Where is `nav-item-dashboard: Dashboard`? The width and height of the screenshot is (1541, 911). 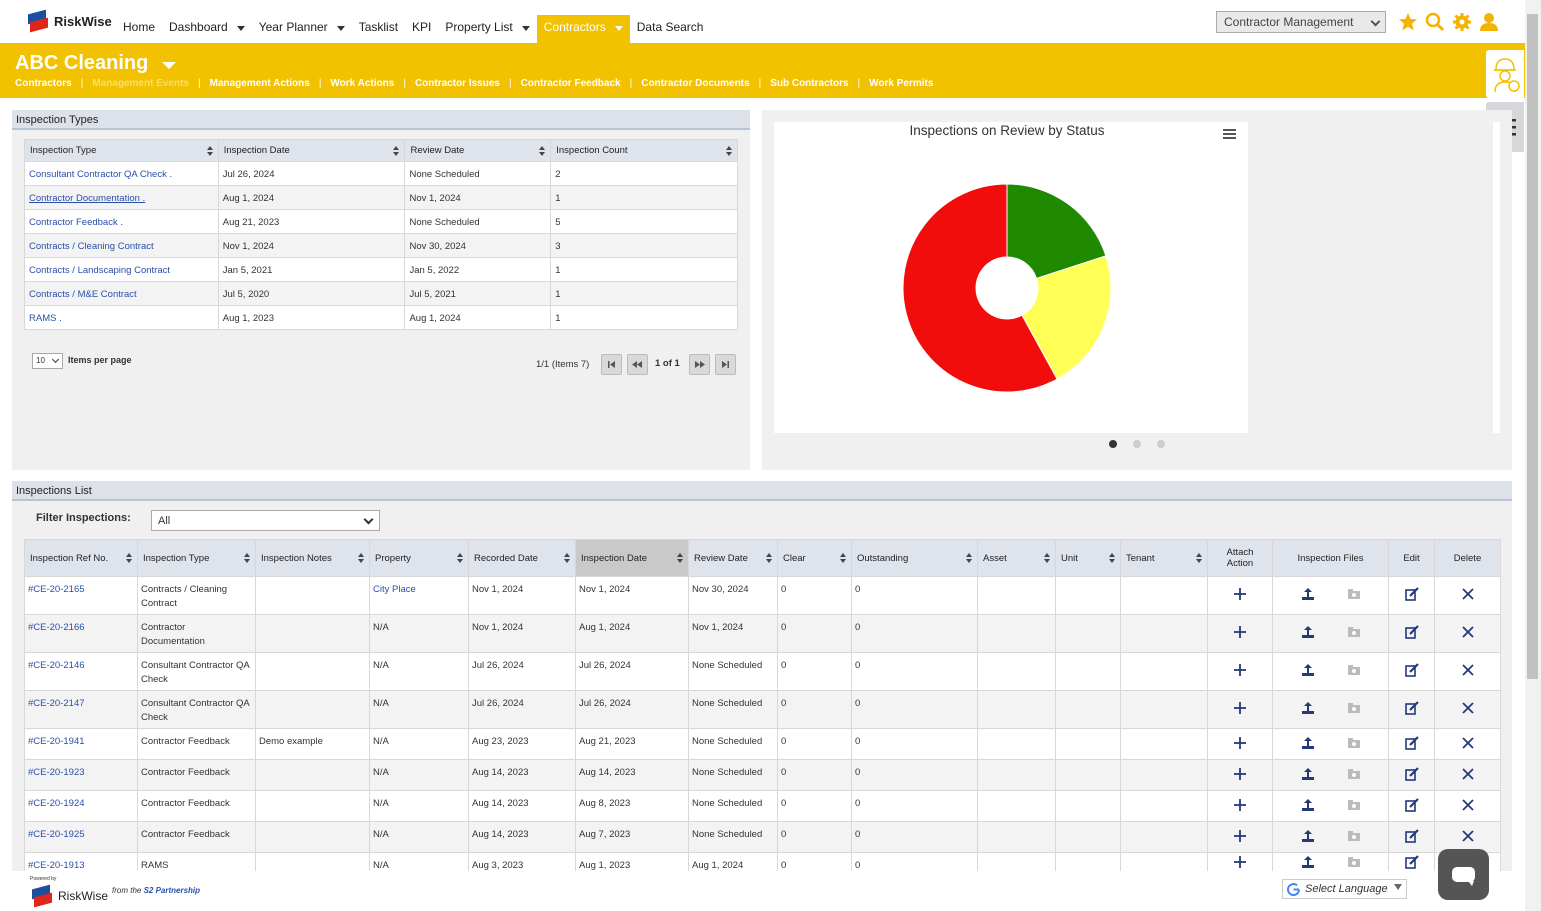
nav-item-dashboard: Dashboard is located at coordinates (207, 29).